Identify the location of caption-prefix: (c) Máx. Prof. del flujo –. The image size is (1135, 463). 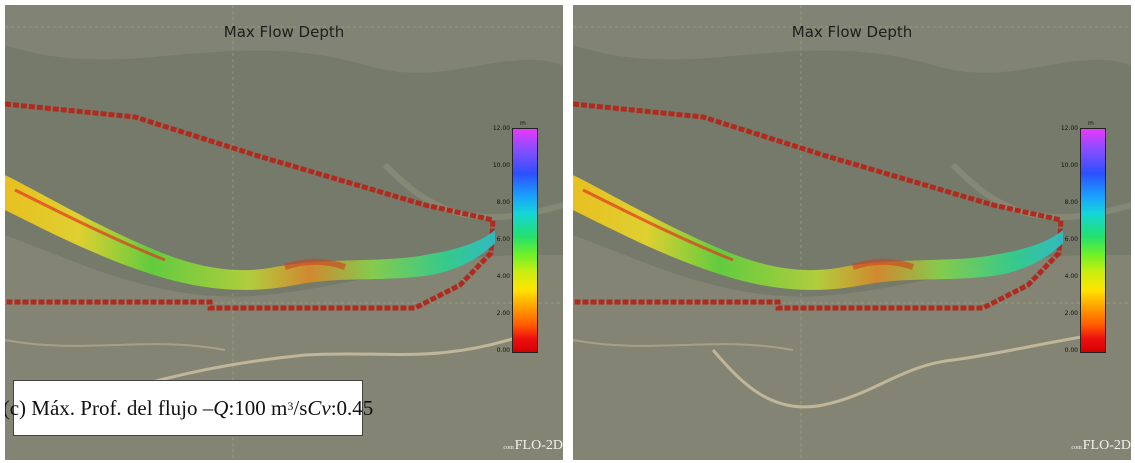
(109, 407).